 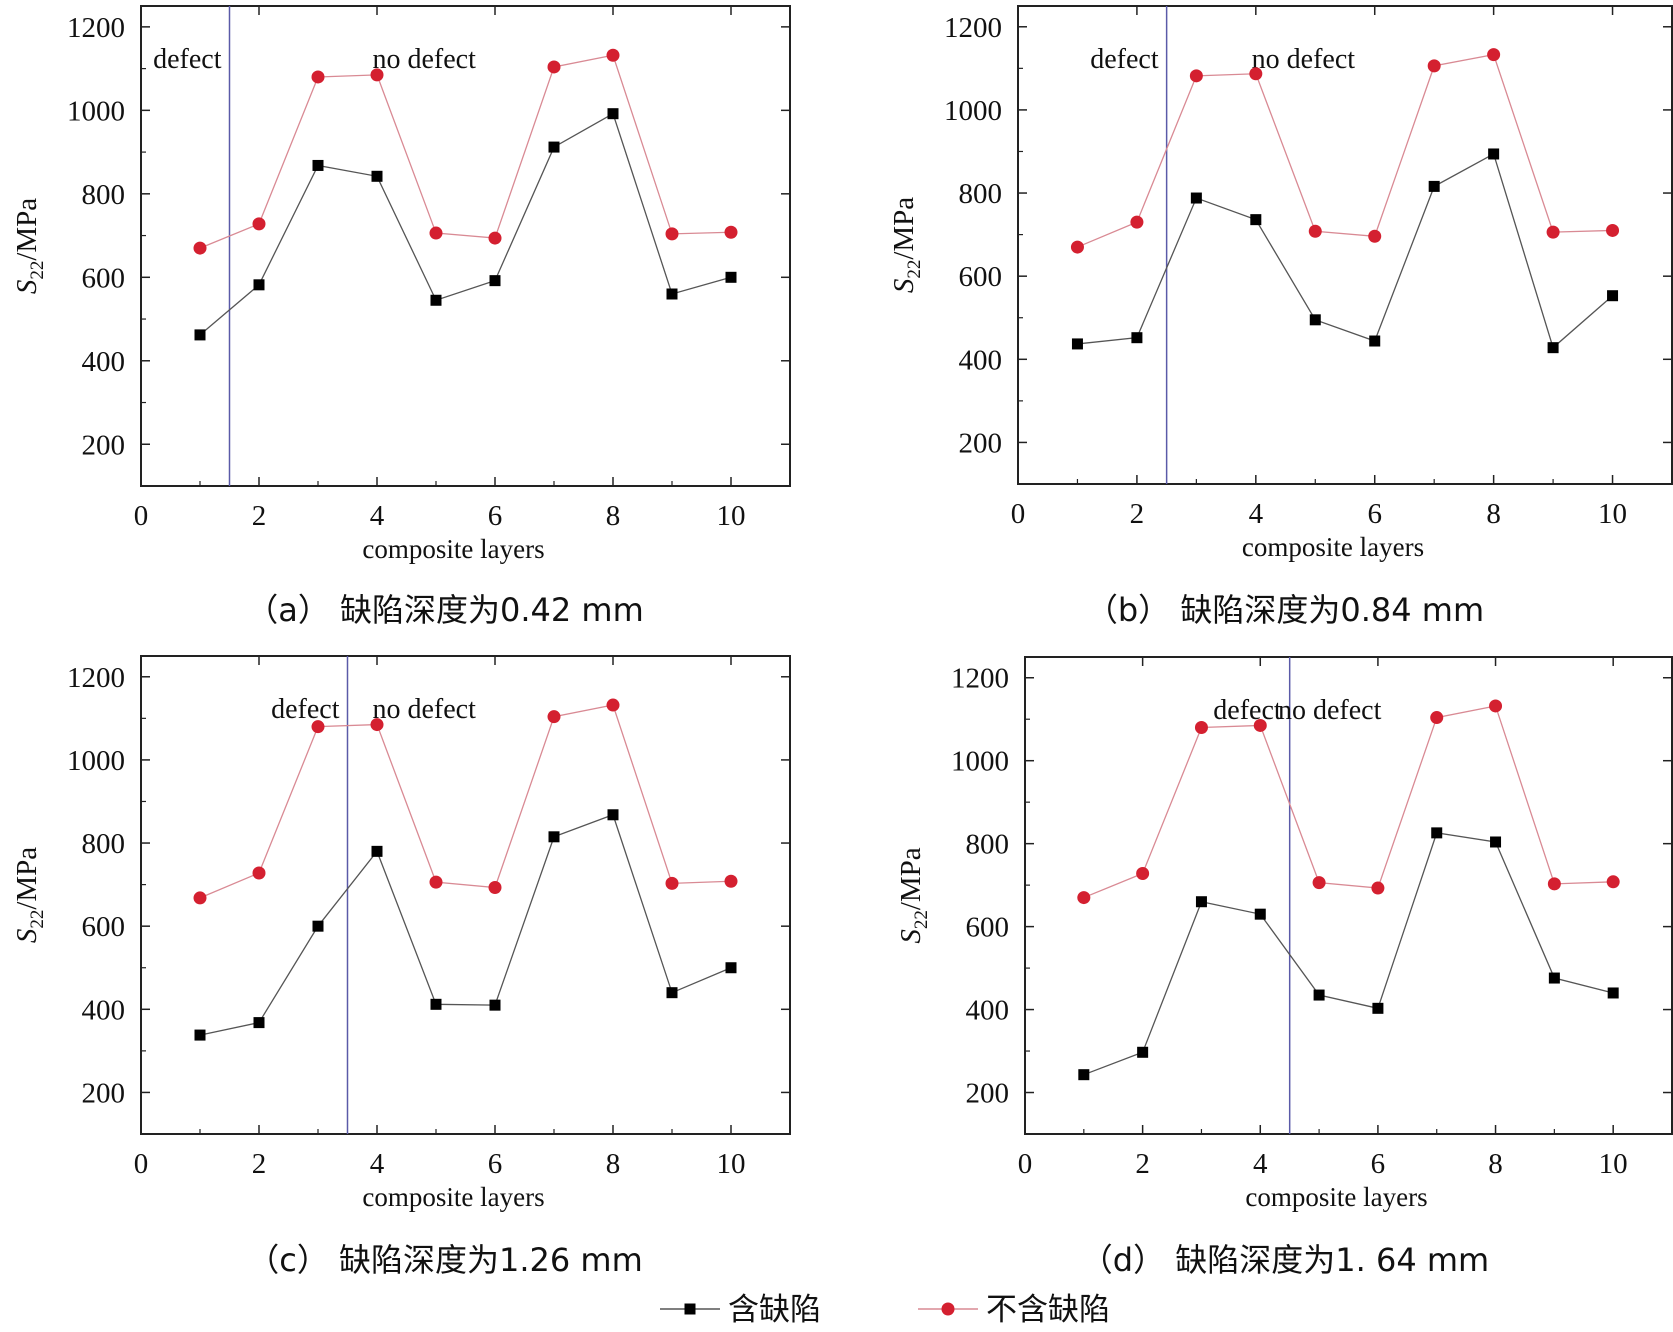 What do you see at coordinates (1304, 59) in the screenshot?
I see `no-defect-annotation: no defect` at bounding box center [1304, 59].